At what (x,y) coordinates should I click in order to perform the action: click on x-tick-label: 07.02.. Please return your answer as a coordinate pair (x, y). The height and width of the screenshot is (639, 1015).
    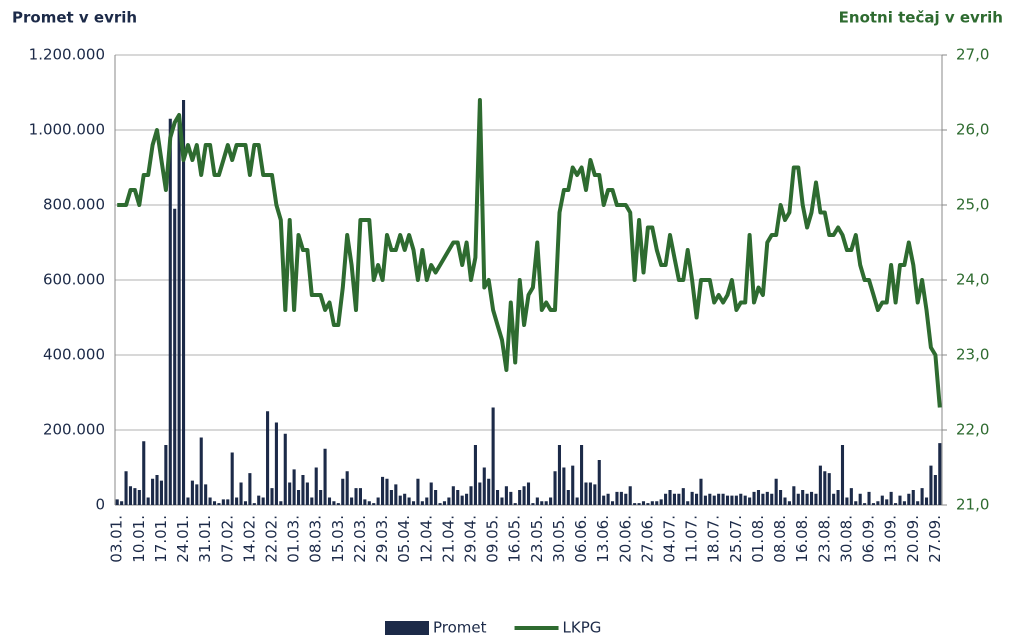
    Looking at the image, I should click on (227, 539).